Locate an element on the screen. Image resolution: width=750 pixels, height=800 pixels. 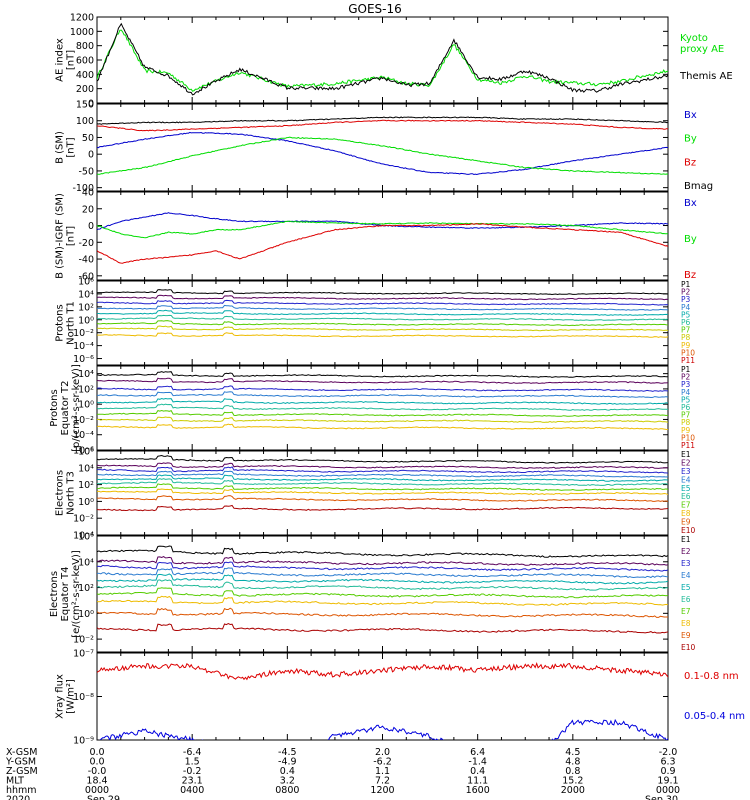
y-axis-label: AE index is located at coordinates (60, 60).